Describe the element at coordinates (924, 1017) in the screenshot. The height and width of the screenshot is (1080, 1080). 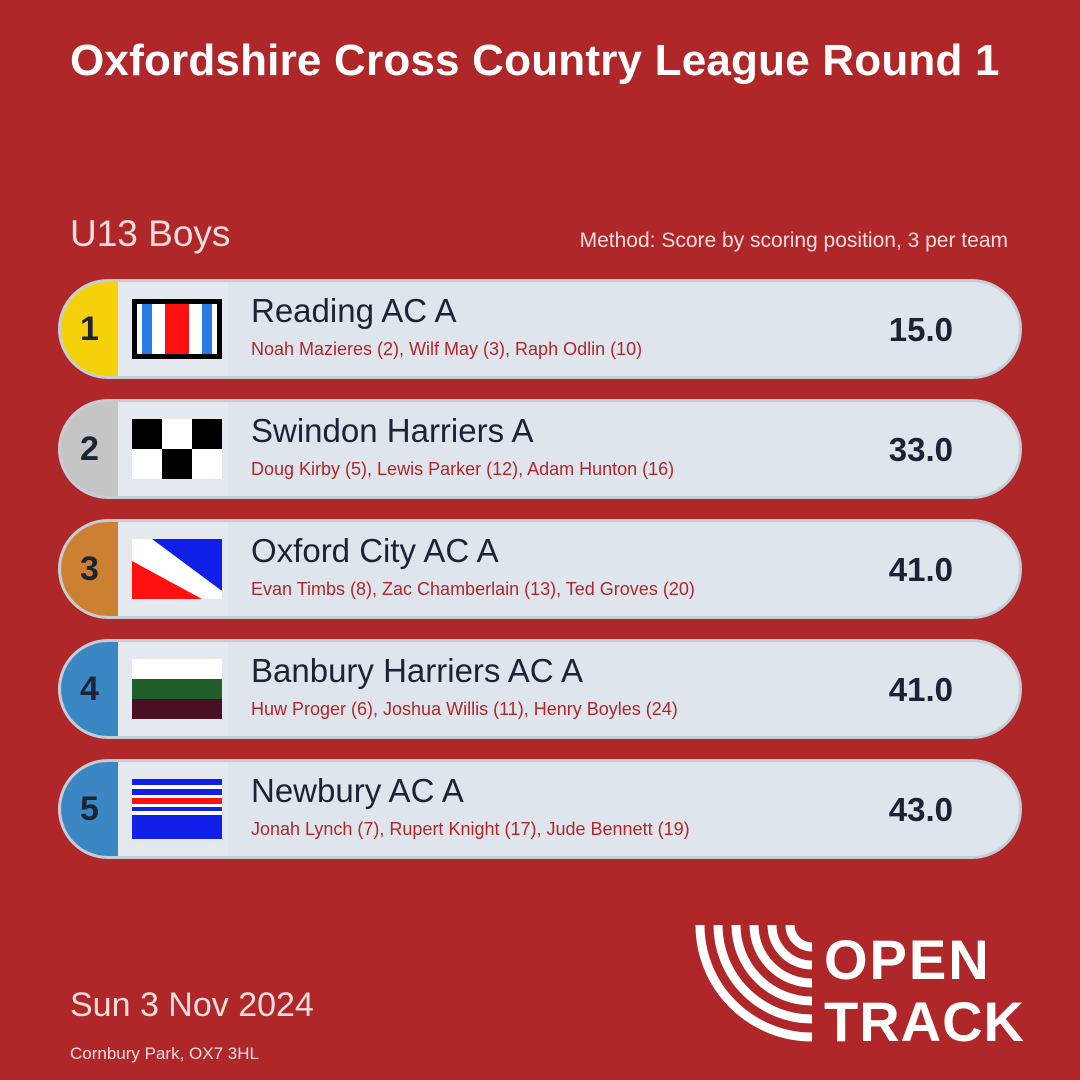
I see `logo-line2: TRACK` at that location.